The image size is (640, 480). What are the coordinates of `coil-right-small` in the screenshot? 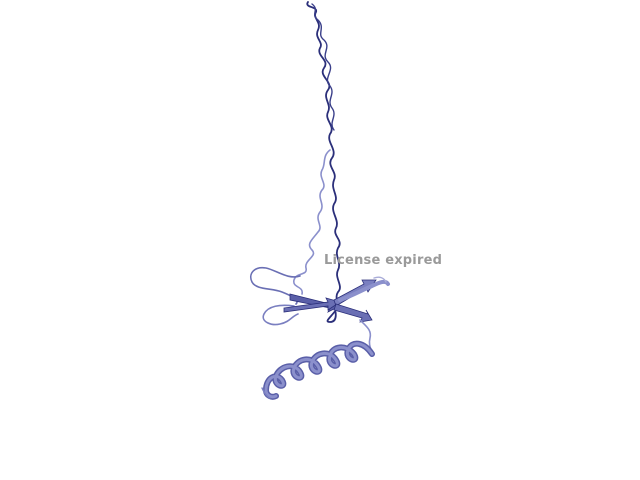 It's located at (380, 279).